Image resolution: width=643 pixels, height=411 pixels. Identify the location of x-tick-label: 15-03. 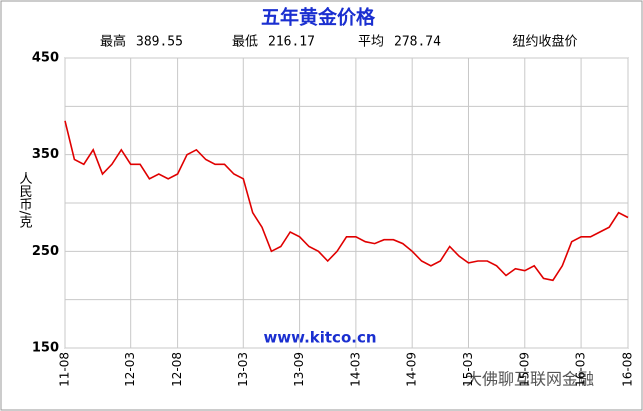
(468, 369).